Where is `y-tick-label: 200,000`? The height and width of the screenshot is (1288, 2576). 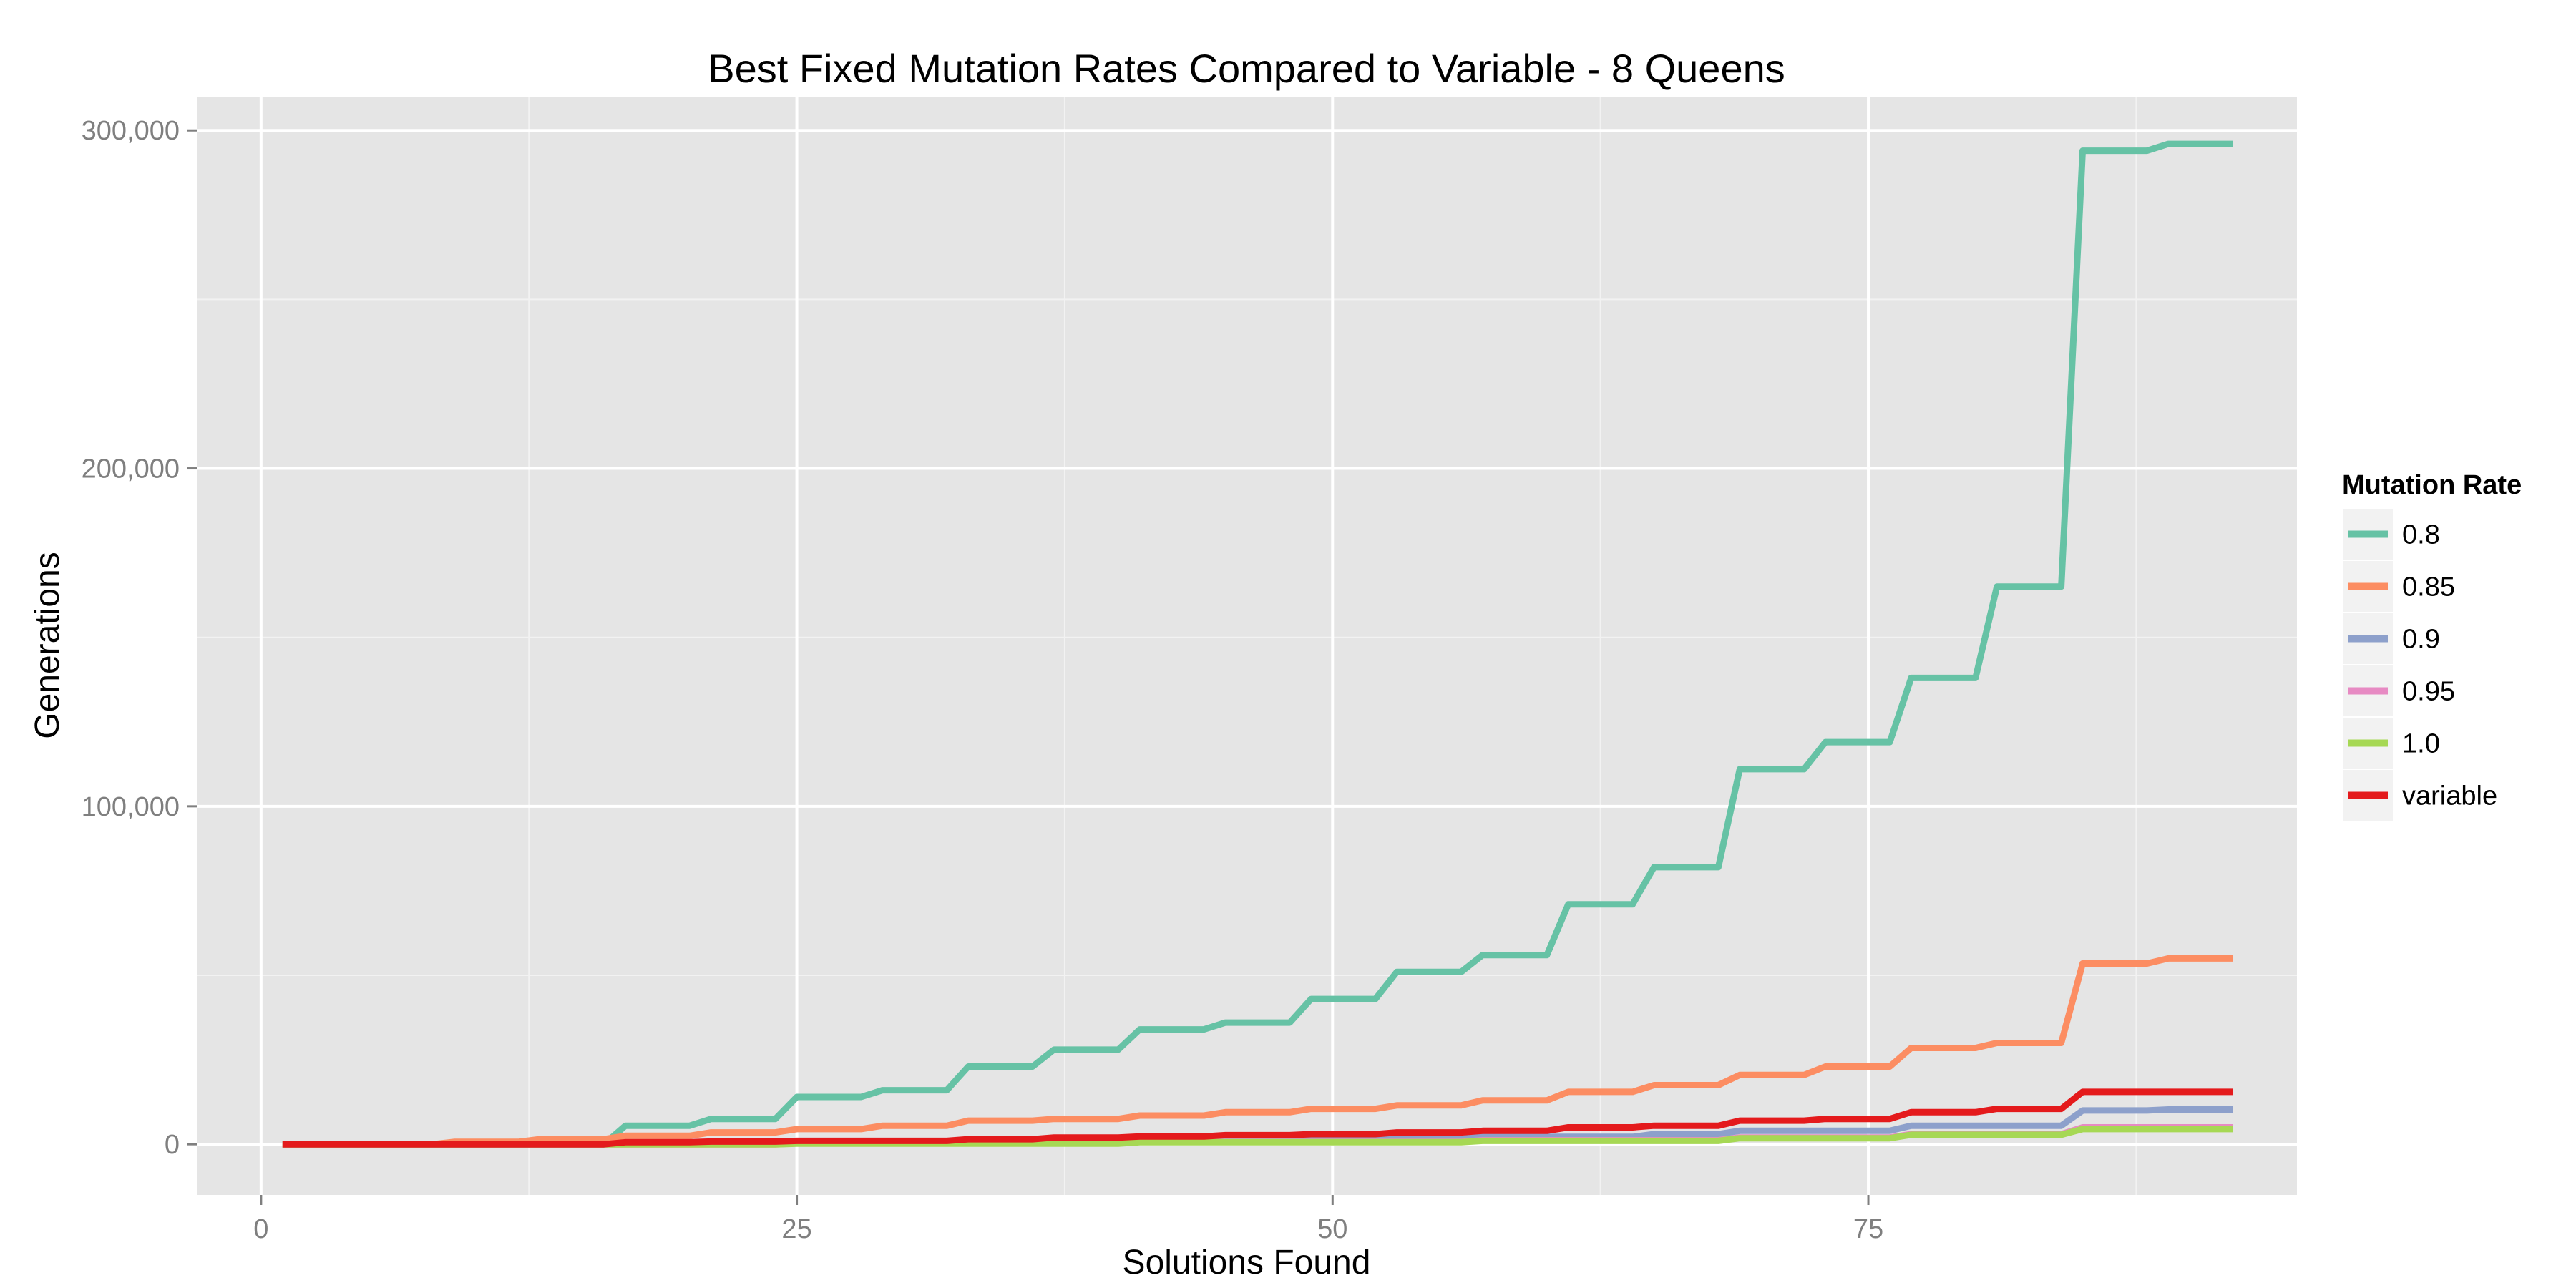 y-tick-label: 200,000 is located at coordinates (131, 469).